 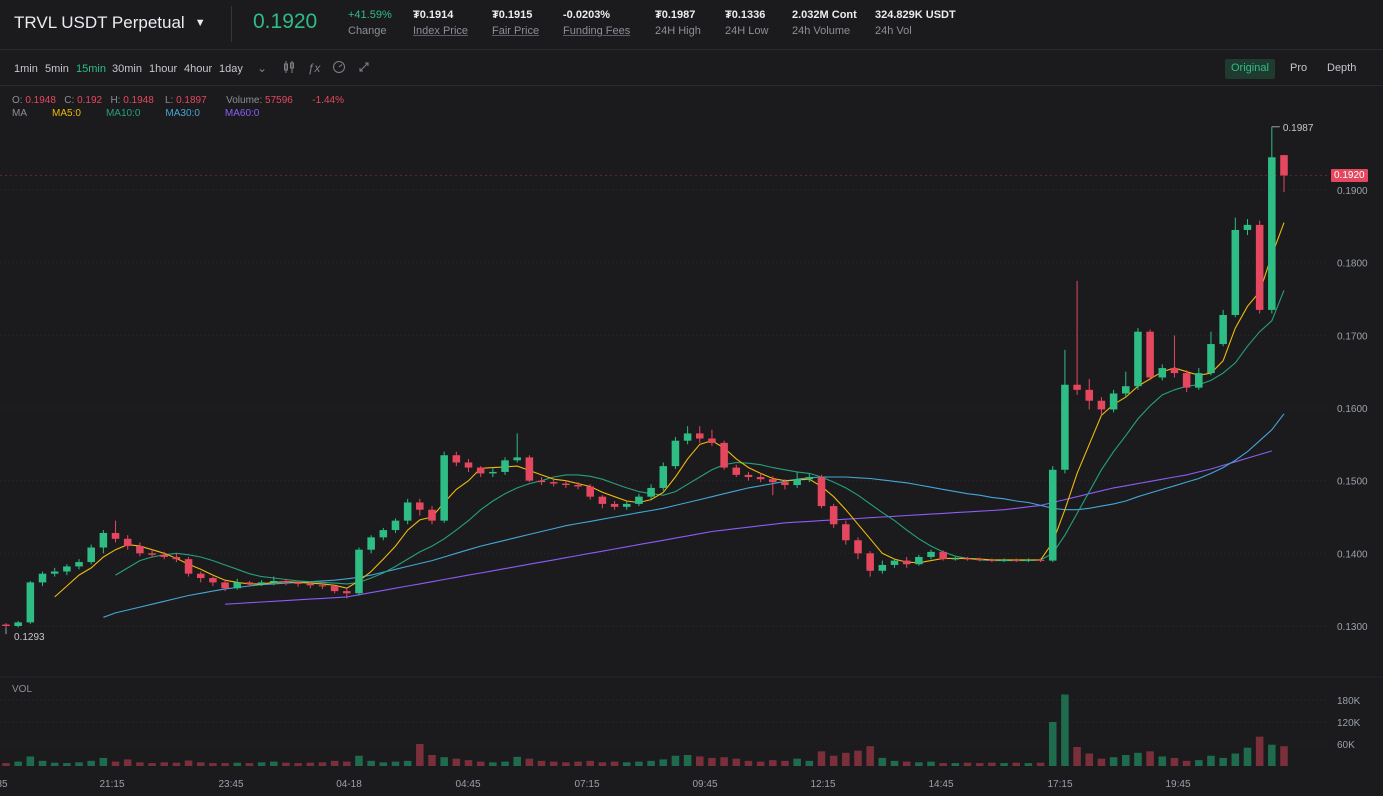 What do you see at coordinates (433, 15) in the screenshot?
I see `stat-value: ₮0.1914` at bounding box center [433, 15].